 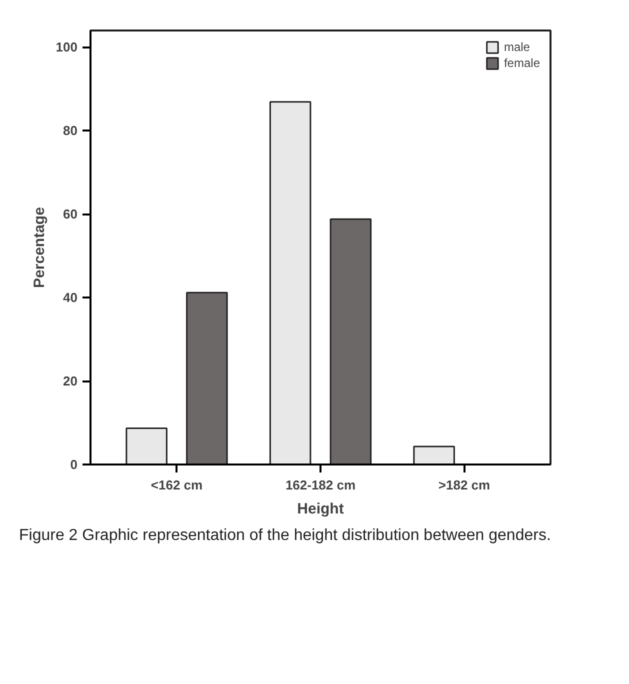 I want to click on y-tick-label: 80, so click(x=70, y=130).